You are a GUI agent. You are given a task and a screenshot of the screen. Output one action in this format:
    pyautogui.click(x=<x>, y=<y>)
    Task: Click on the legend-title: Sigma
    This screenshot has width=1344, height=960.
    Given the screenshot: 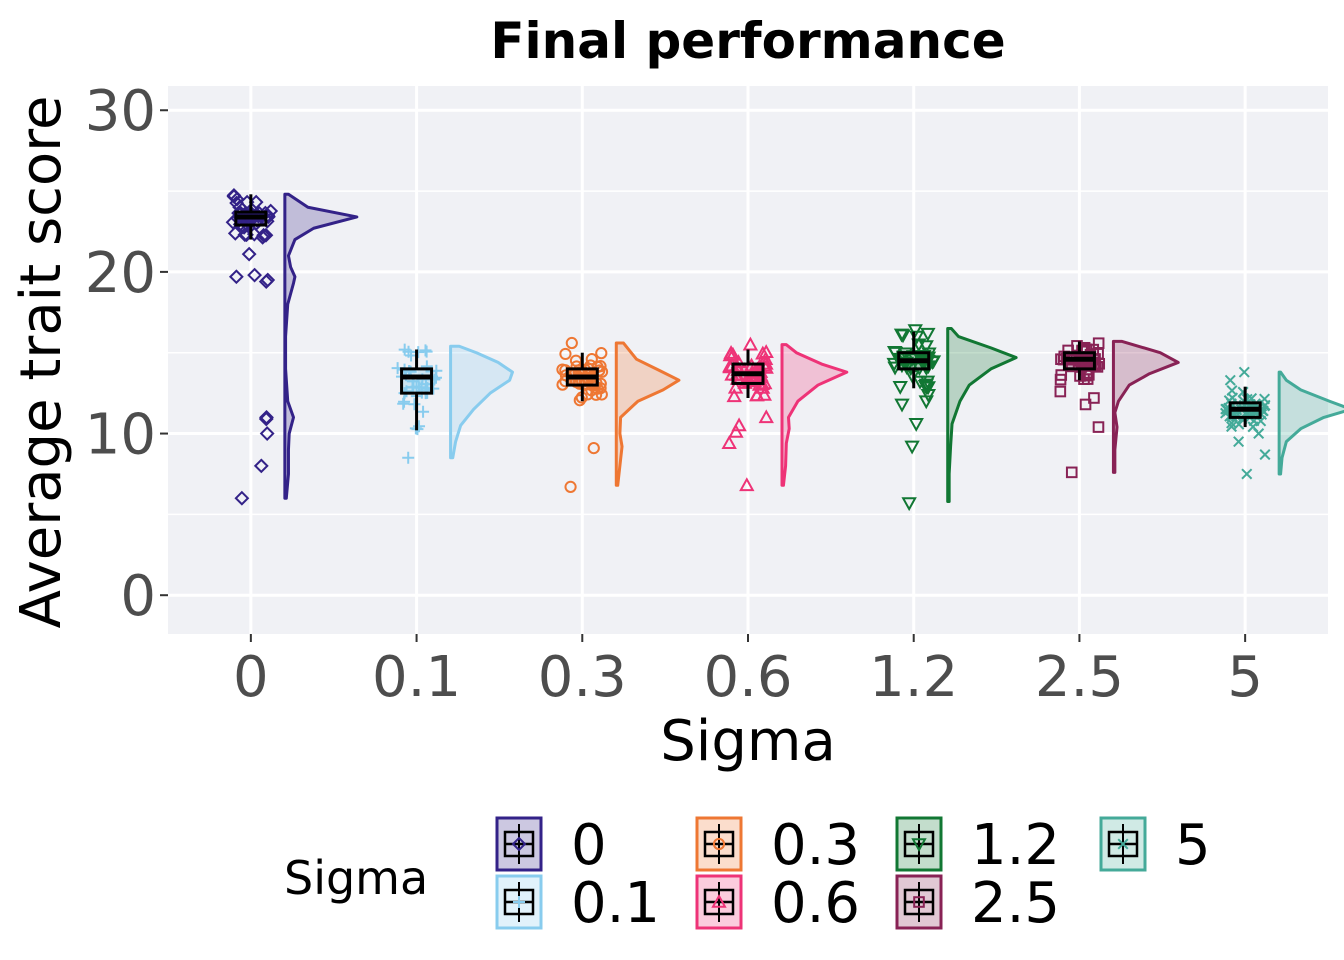 What is the action you would take?
    pyautogui.click(x=356, y=878)
    